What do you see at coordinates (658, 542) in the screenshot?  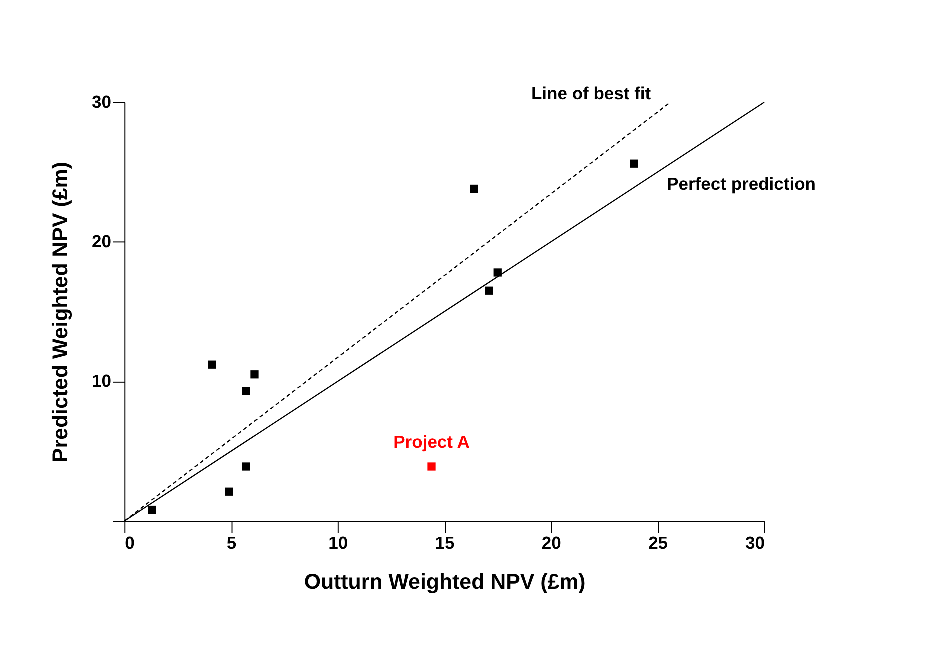 I see `x-tick-label: 25` at bounding box center [658, 542].